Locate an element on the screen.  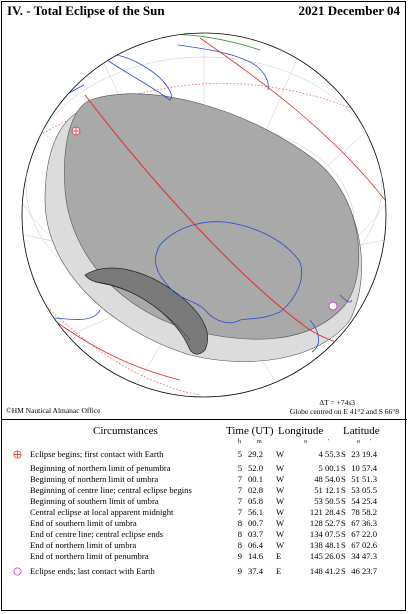
latitude-header: Latitude is located at coordinates (361, 431).